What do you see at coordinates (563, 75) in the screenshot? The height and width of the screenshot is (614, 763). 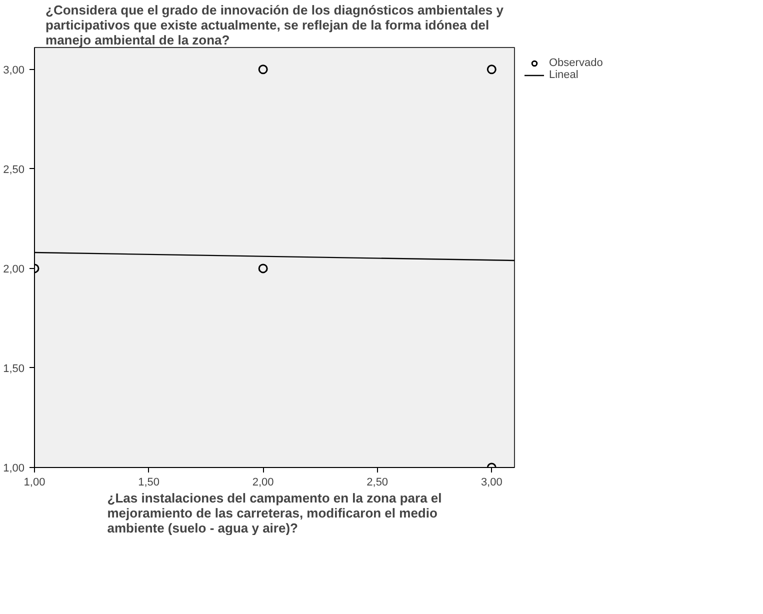 I see `legend-label: Lineal` at bounding box center [563, 75].